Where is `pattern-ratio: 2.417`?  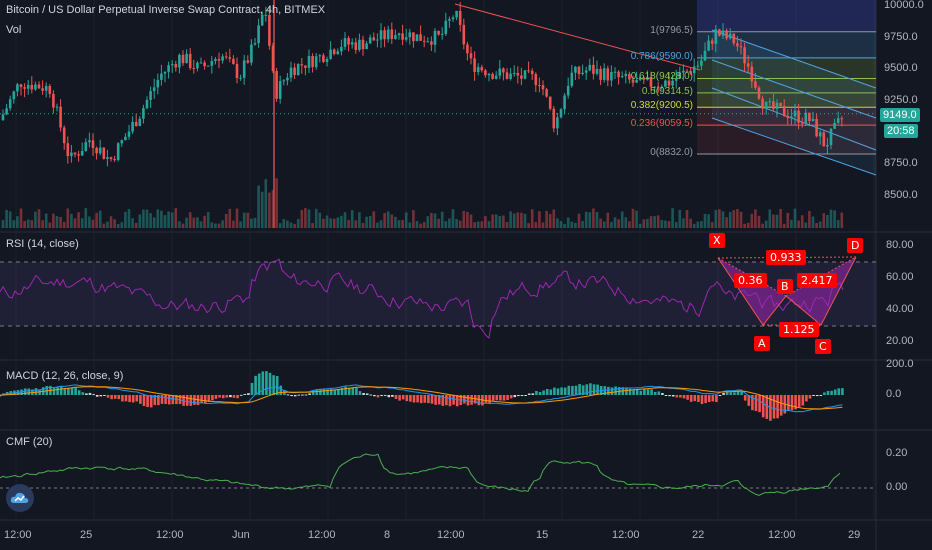 pattern-ratio: 2.417 is located at coordinates (817, 280).